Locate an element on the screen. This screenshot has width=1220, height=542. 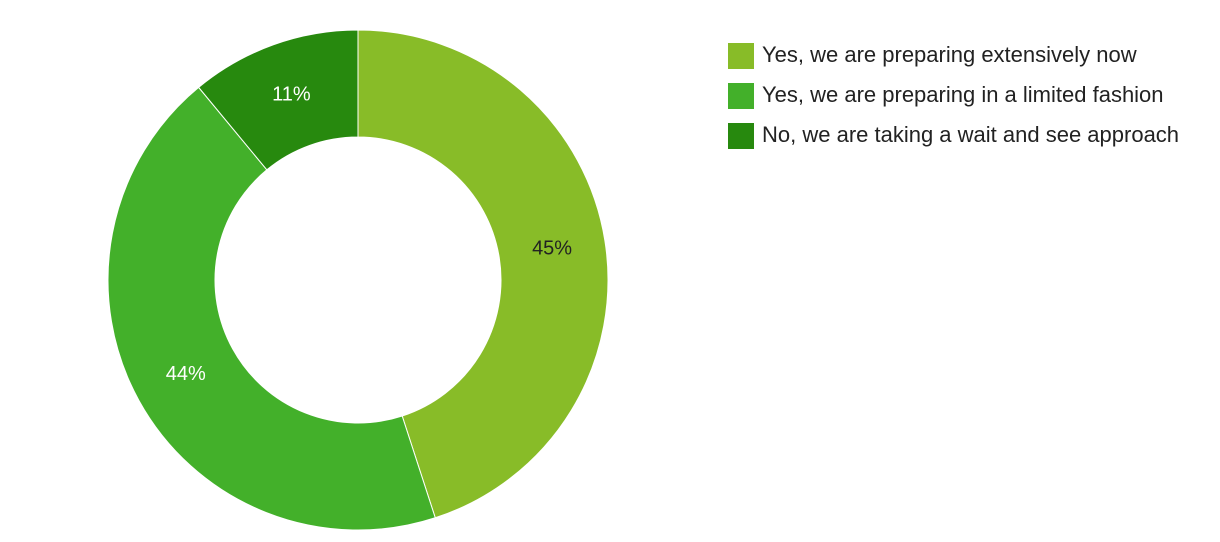
slice-label: 44% is located at coordinates (186, 374).